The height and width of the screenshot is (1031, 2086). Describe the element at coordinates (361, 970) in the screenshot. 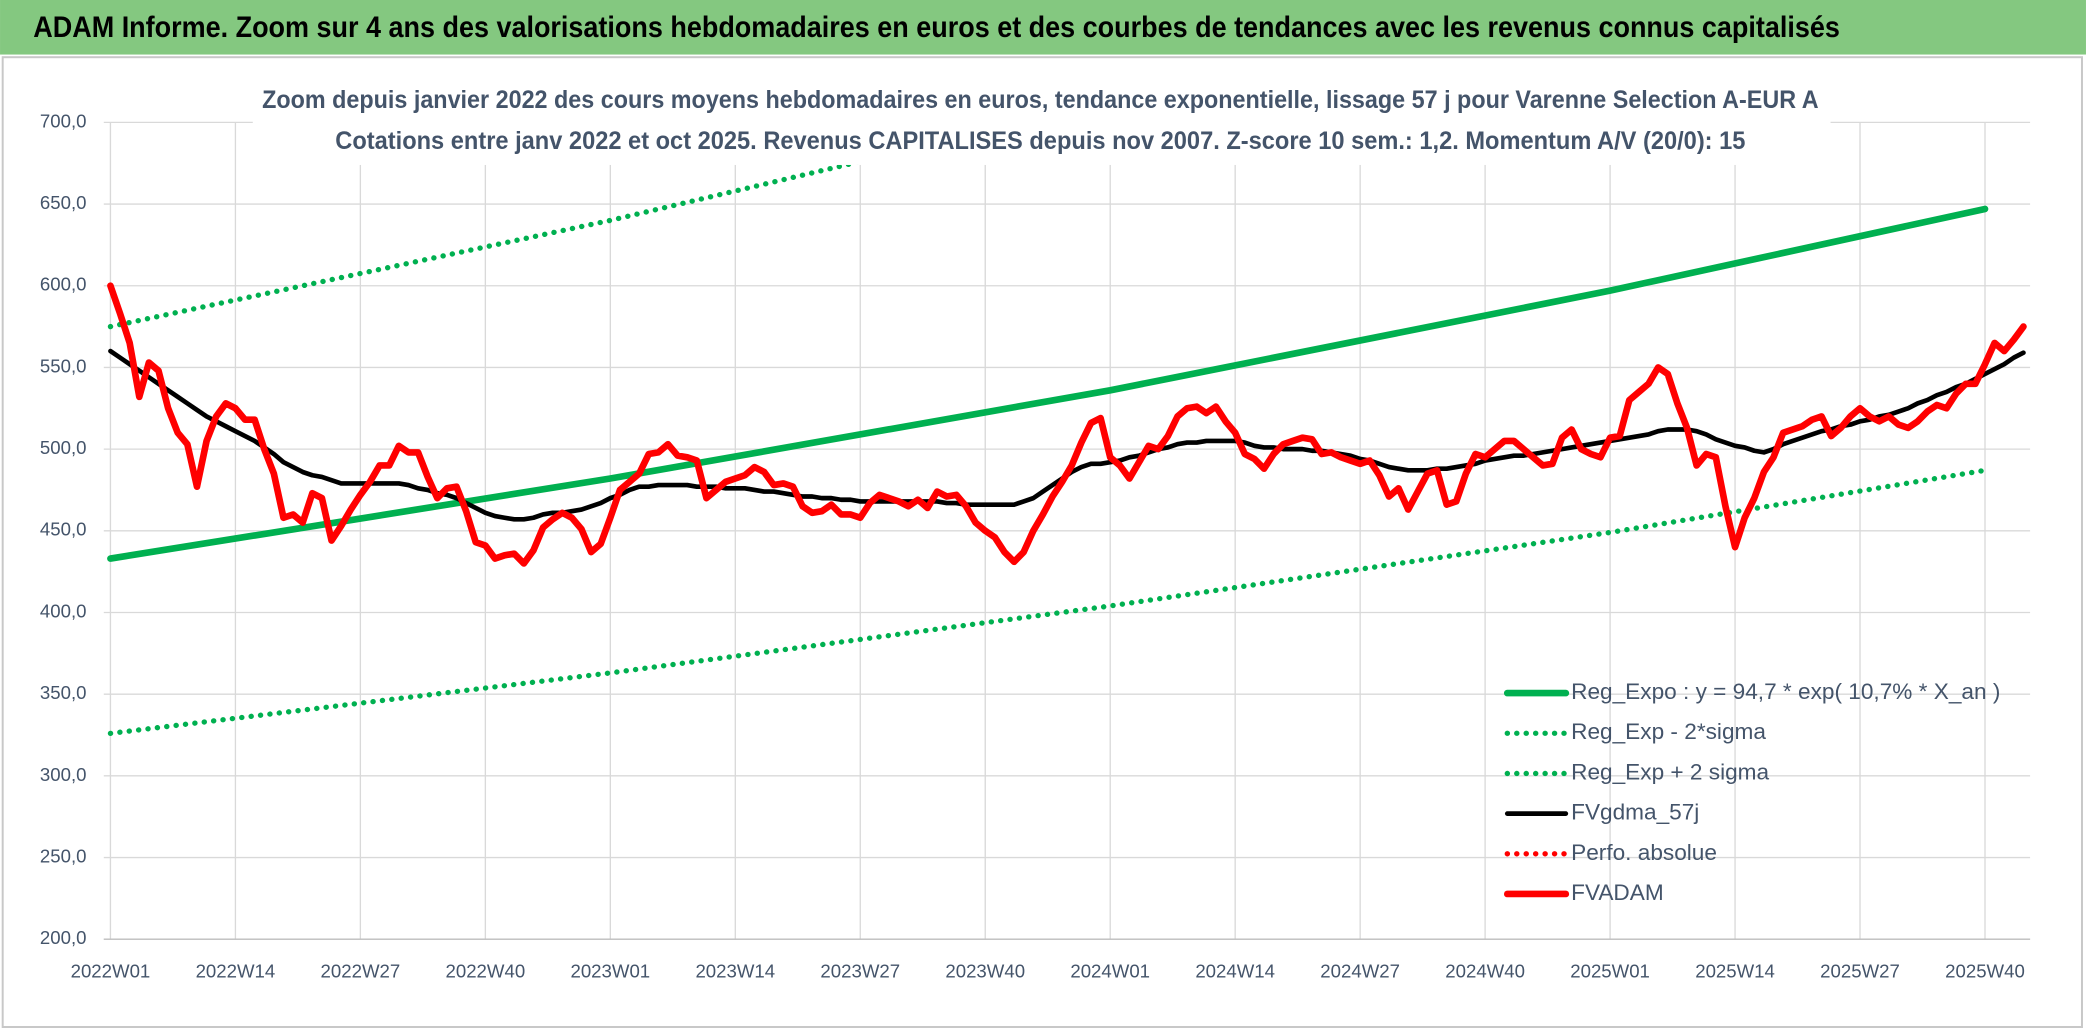

I see `x-tick-label: 2022W27` at that location.